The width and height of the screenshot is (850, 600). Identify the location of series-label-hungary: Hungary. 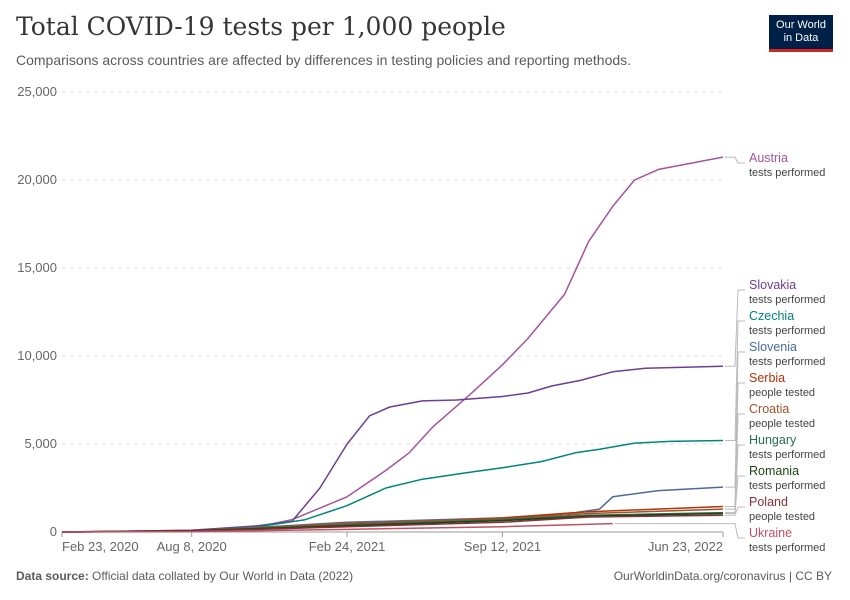
(773, 440).